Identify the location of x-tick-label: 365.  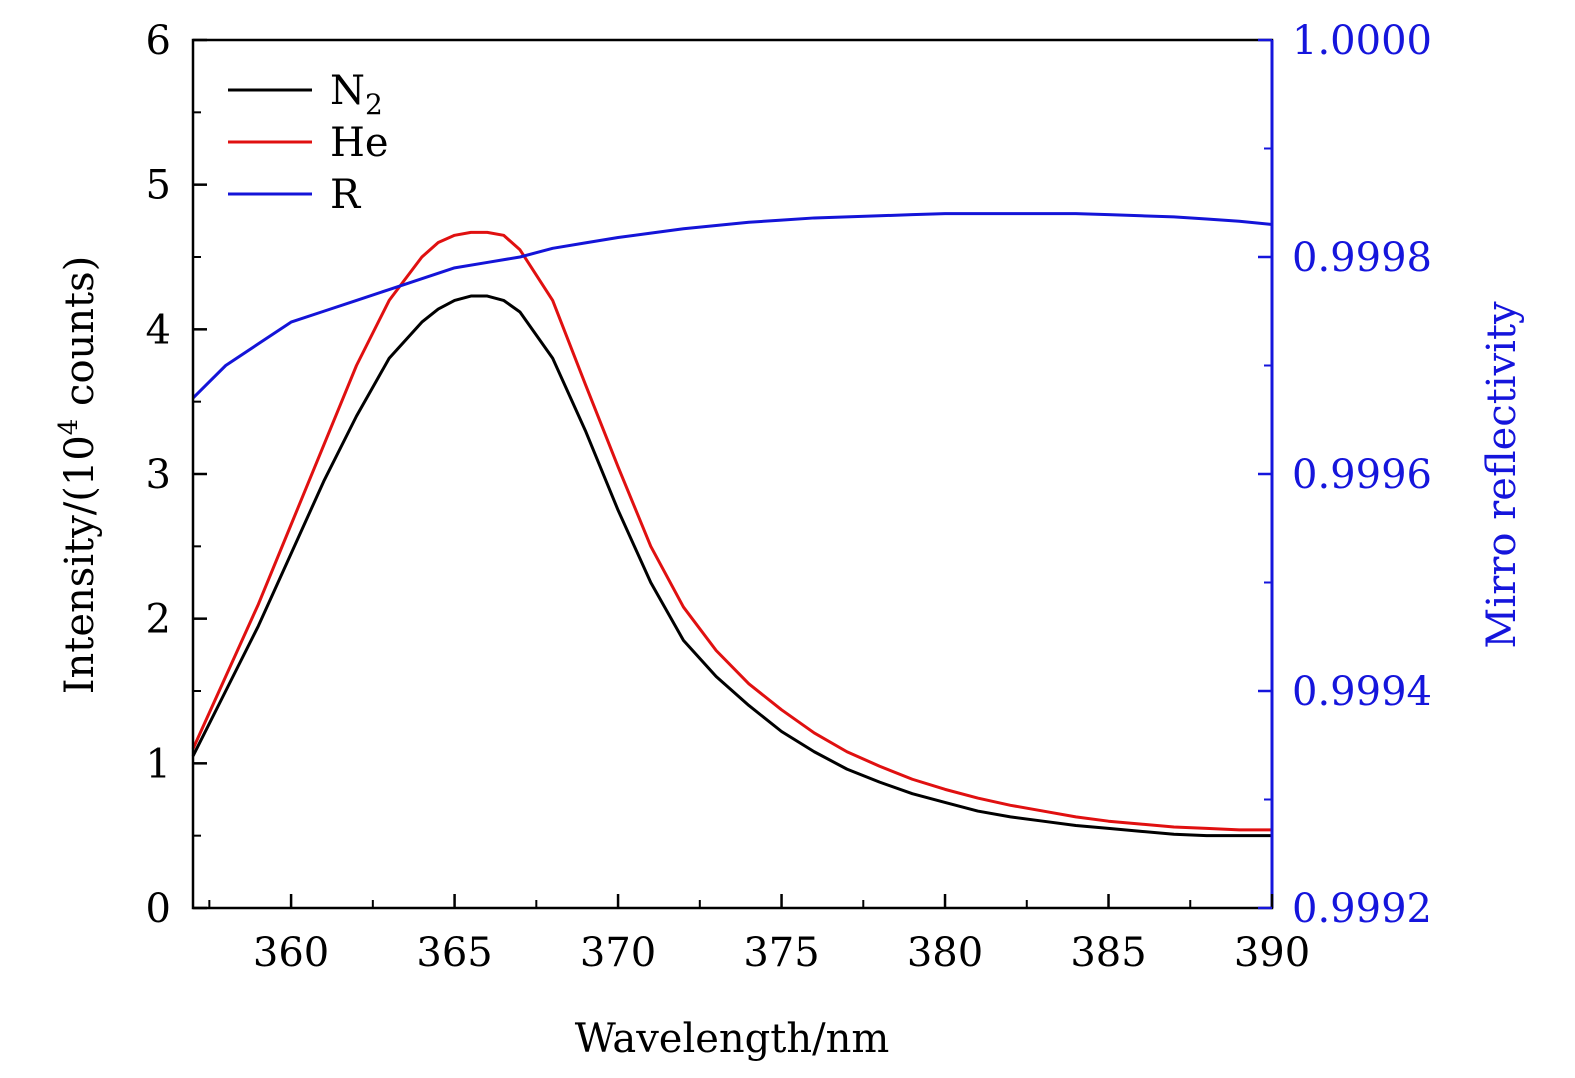
(454, 953).